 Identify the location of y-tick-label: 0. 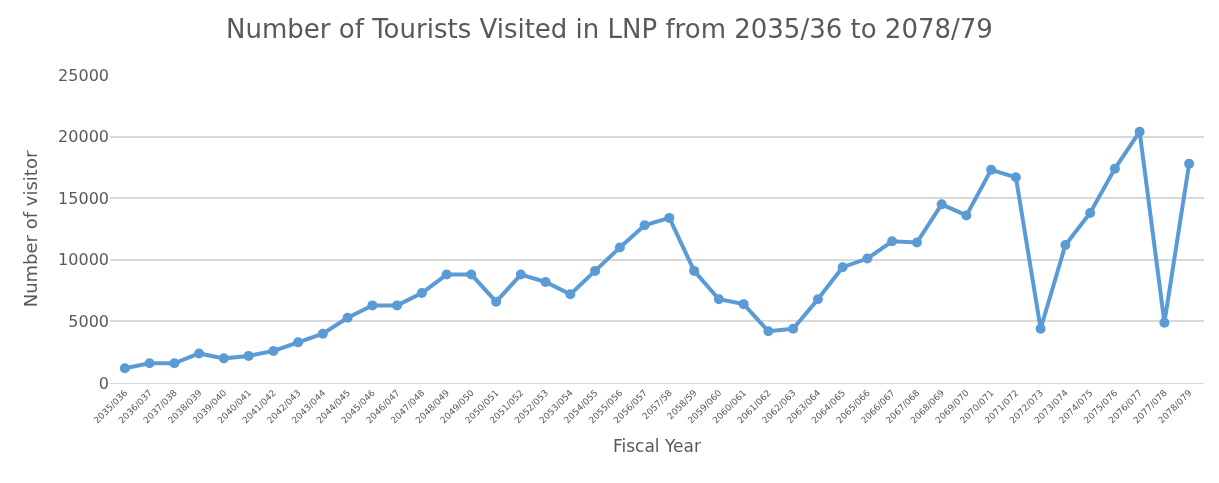
(103, 383).